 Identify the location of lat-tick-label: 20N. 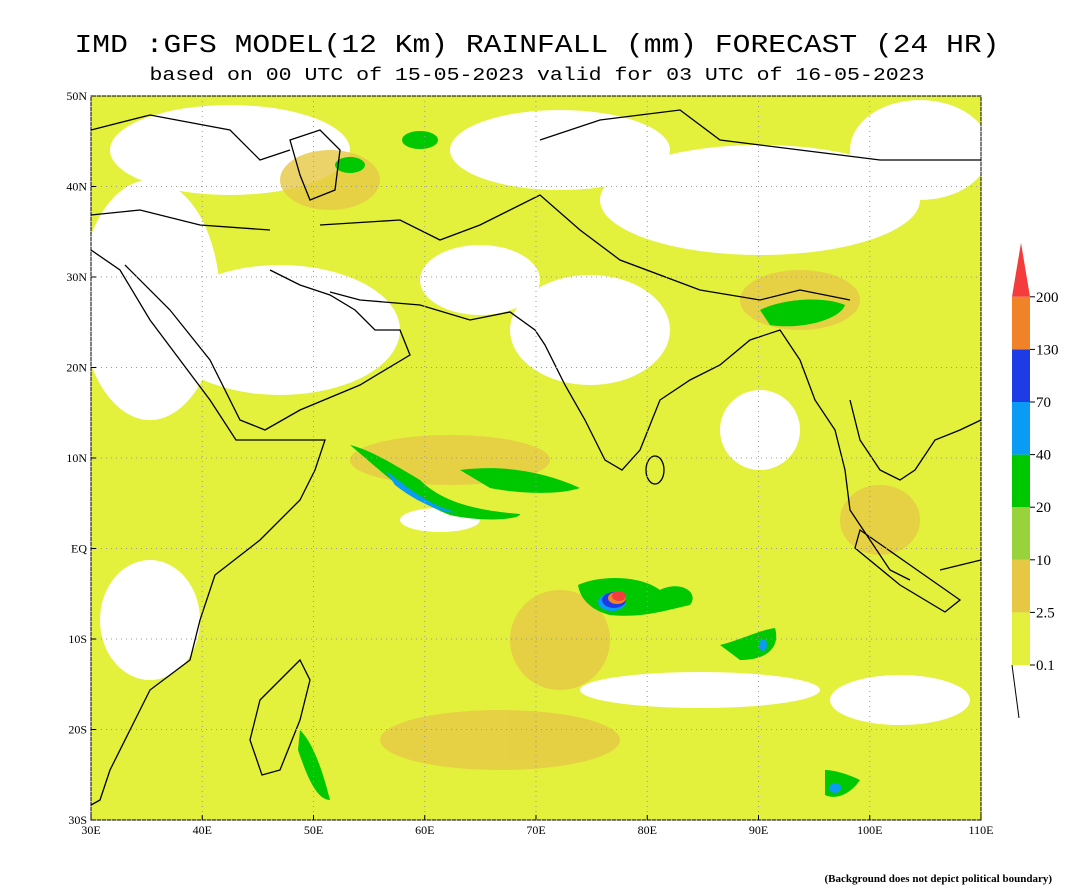
(76, 368).